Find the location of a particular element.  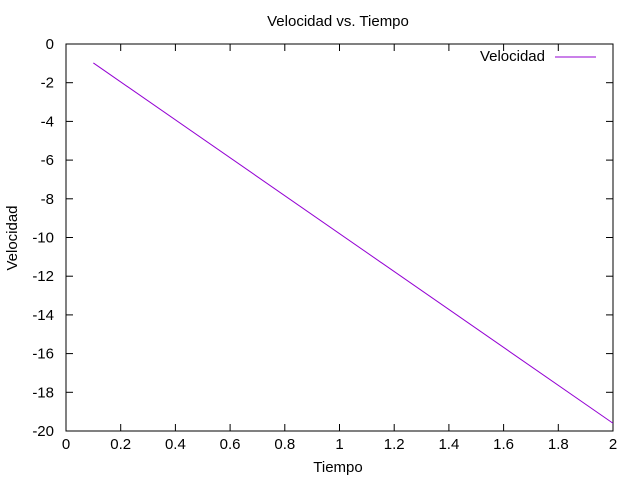

y-tick-label: -18 is located at coordinates (43, 392).